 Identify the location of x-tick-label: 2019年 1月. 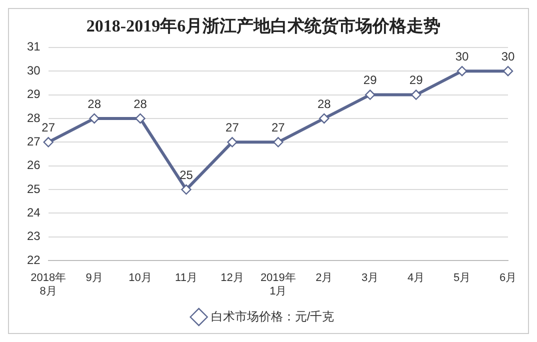
(278, 285).